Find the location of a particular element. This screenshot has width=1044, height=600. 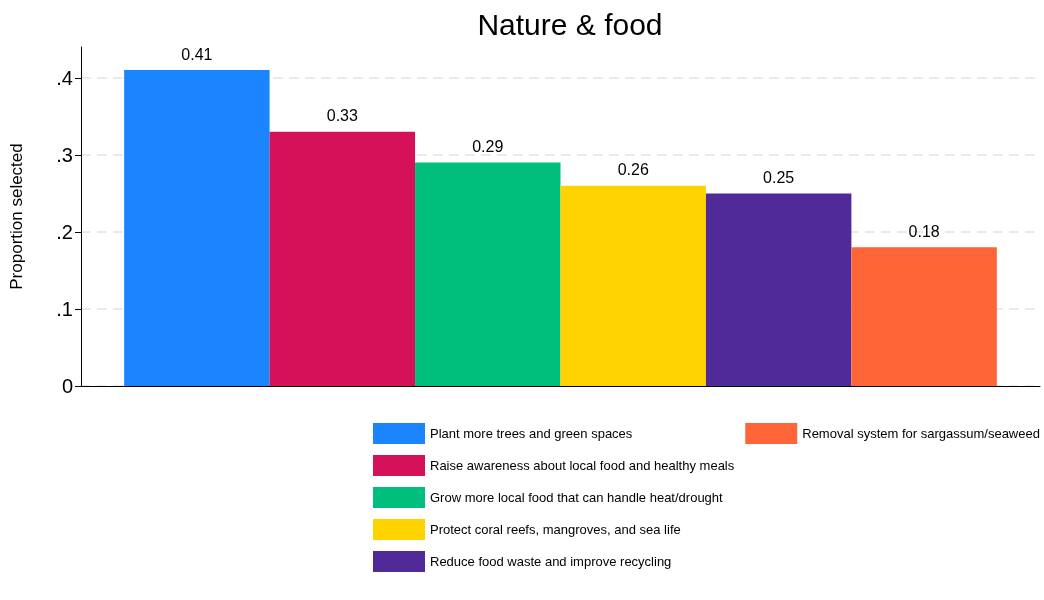

legend-label: Protect coral reefs, mangroves, and sea life is located at coordinates (555, 529).